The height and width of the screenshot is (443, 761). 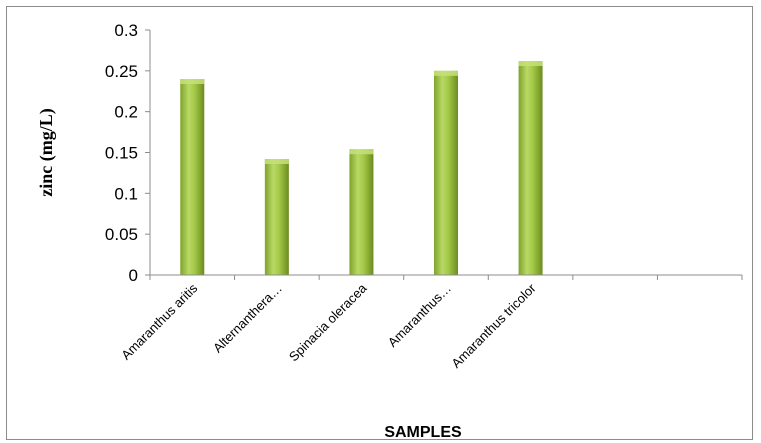 I want to click on y-axis-ticks: 0 0.05 0.1 0.15 0.2 0.25 0.3, so click(x=127, y=153).